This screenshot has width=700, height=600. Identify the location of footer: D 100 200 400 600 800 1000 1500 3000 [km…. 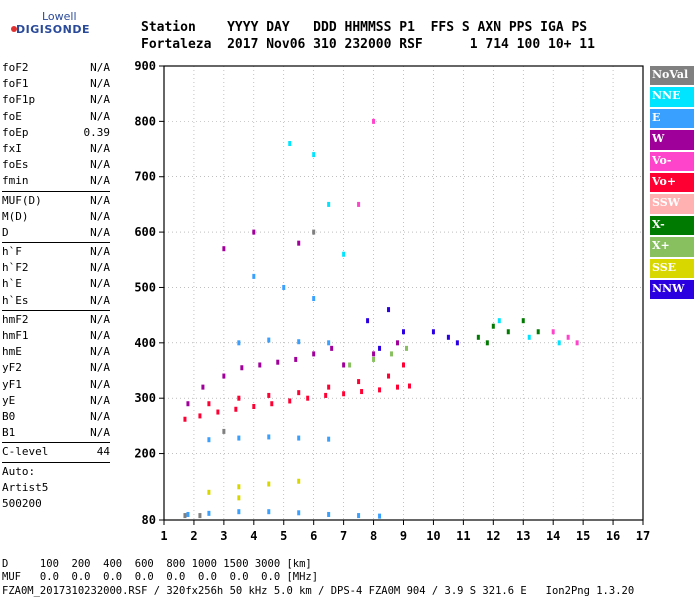
(318, 578).